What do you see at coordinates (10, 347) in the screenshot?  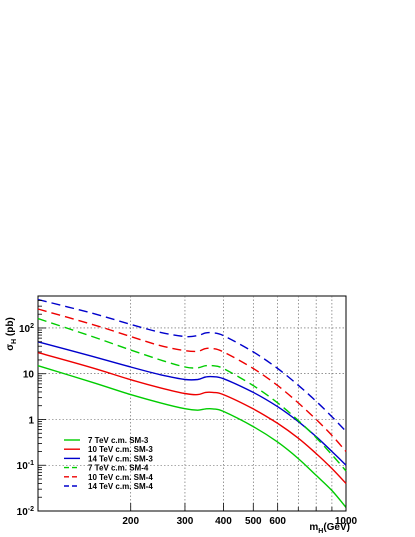 I see `y-axis-title-main: σ` at bounding box center [10, 347].